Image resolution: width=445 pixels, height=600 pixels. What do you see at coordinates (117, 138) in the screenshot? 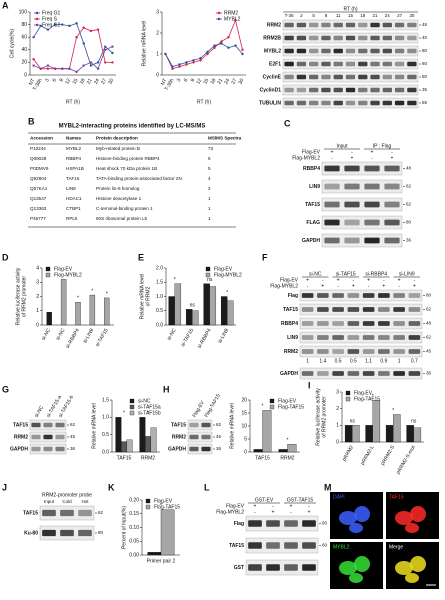
I see `table-header: Protein description` at bounding box center [117, 138].